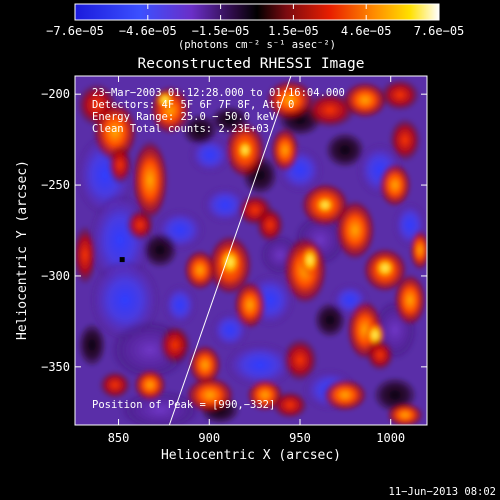 Image resolution: width=500 pixels, height=500 pixels. What do you see at coordinates (55, 94) in the screenshot?
I see `y-tick-label: −200` at bounding box center [55, 94].